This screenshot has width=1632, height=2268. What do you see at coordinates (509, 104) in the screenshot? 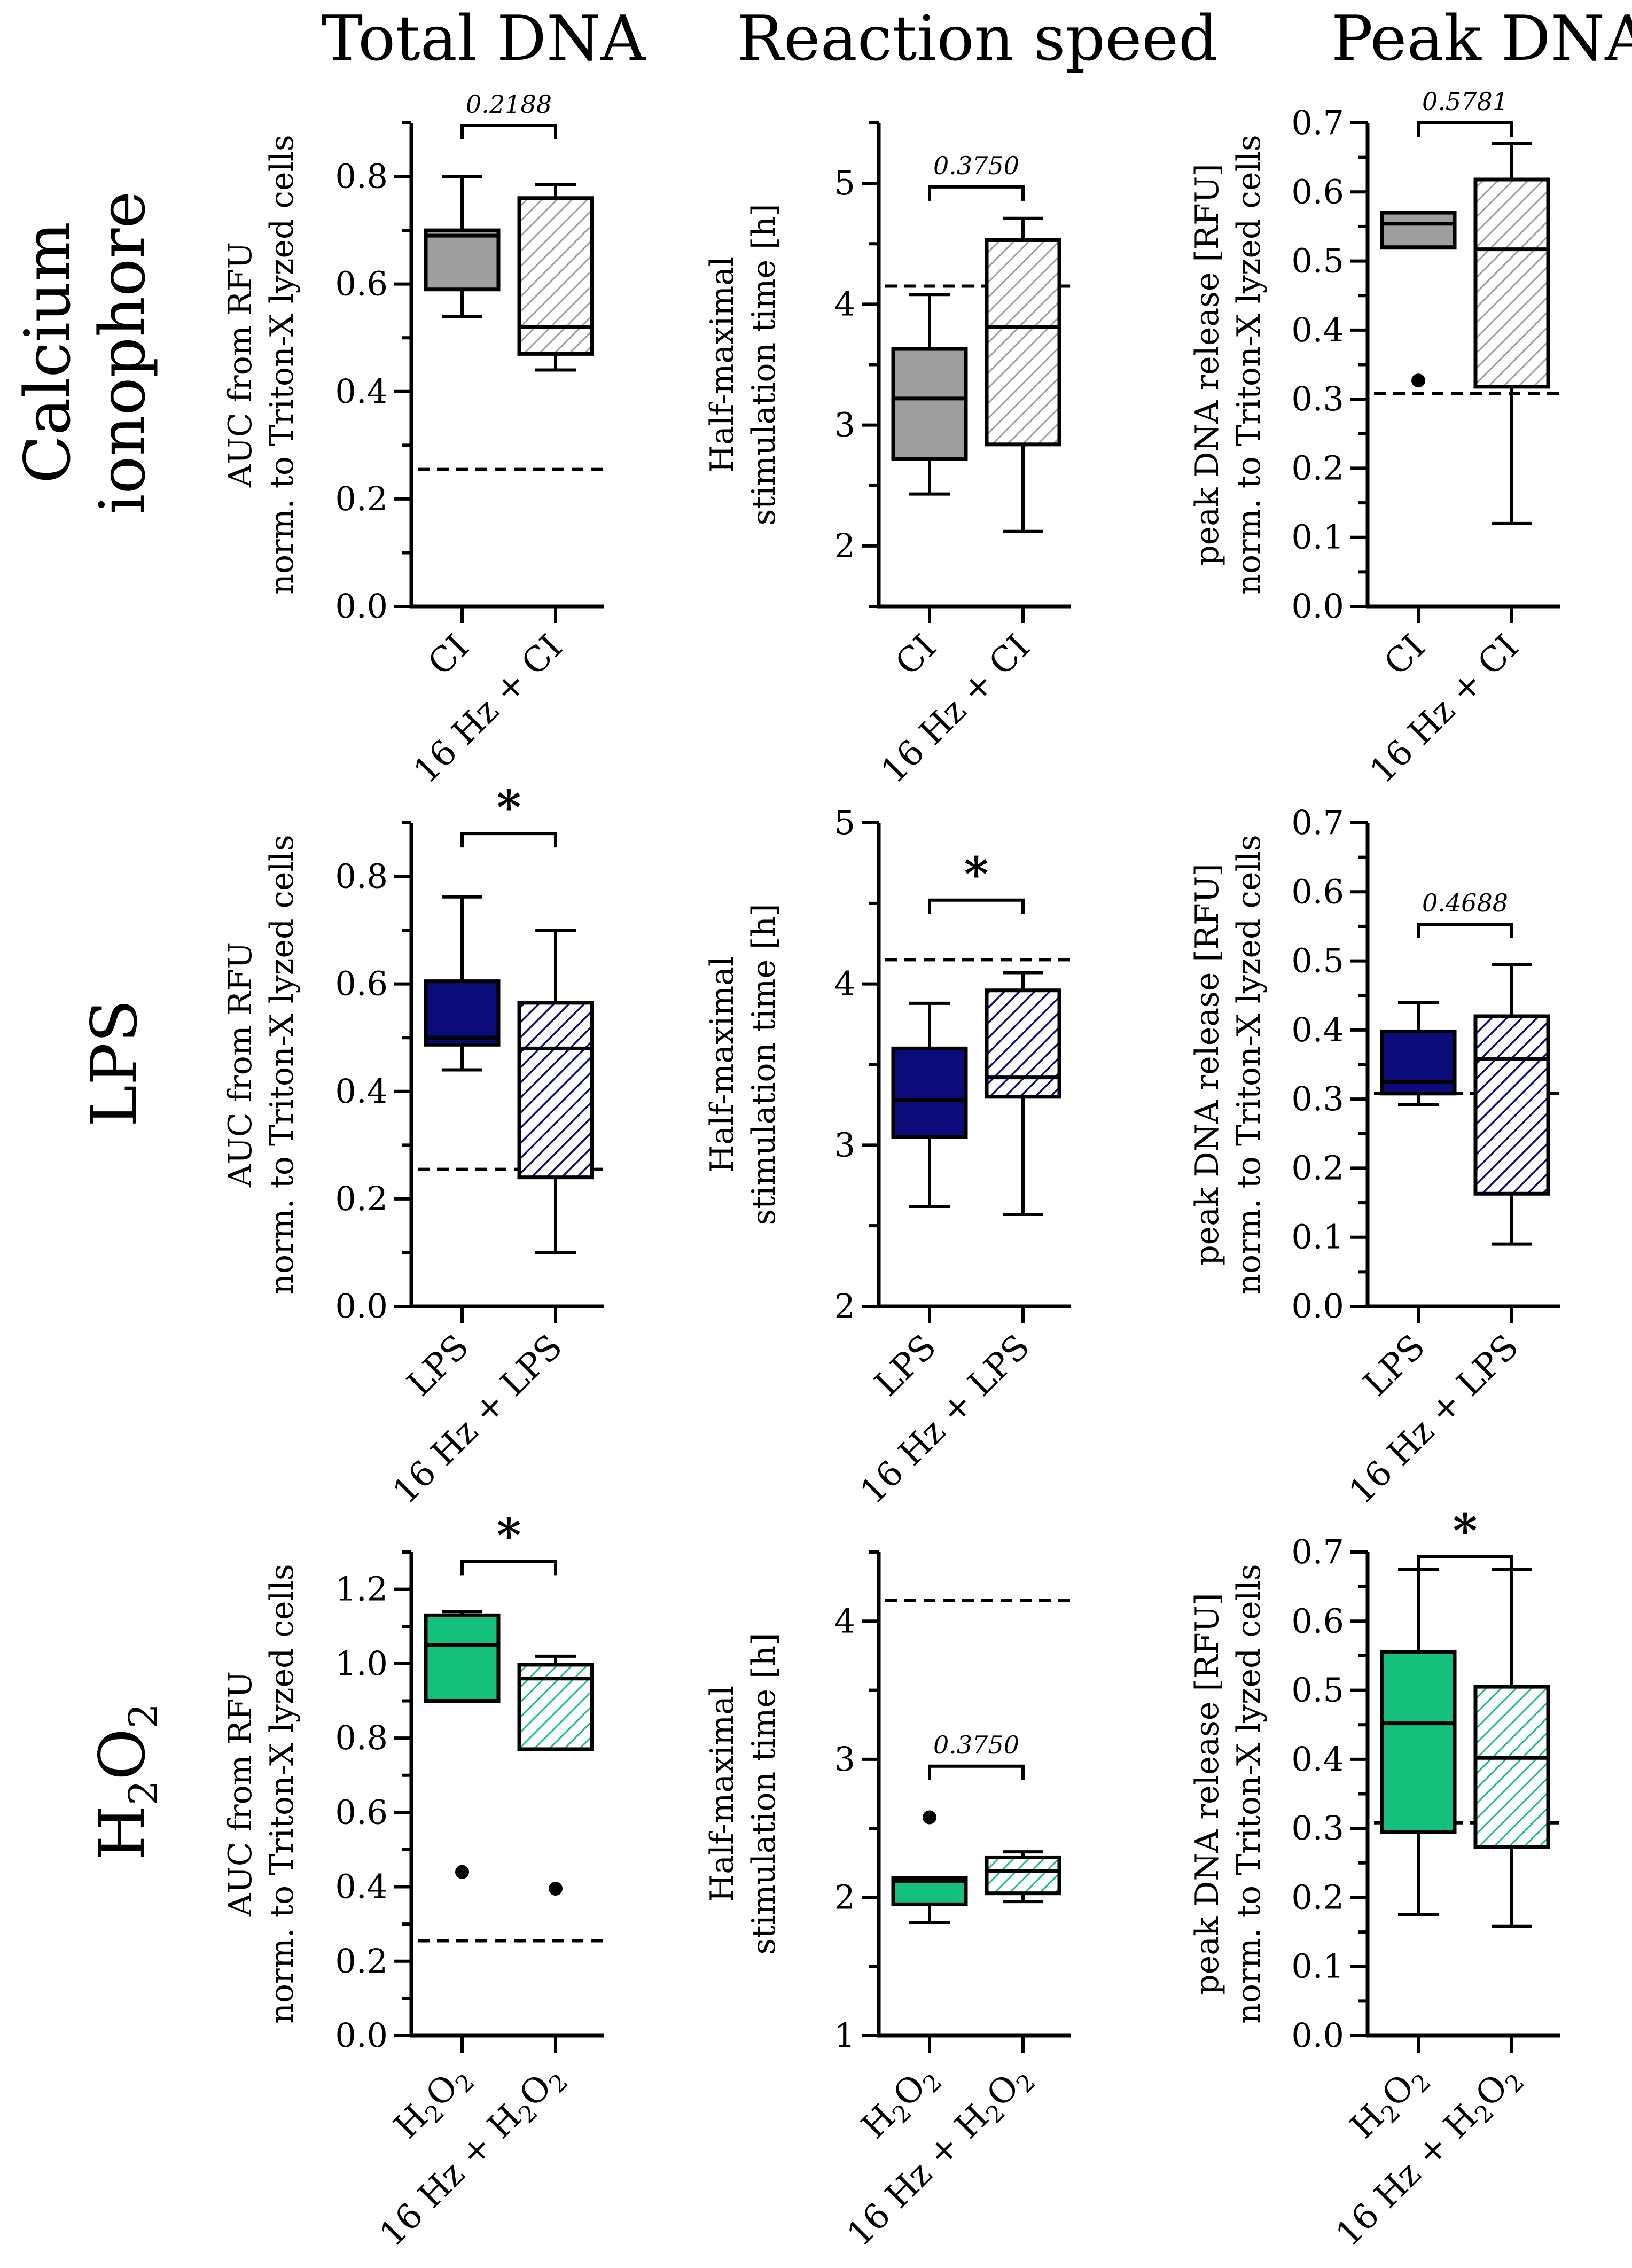
I see `significance-label: 0.2188` at bounding box center [509, 104].